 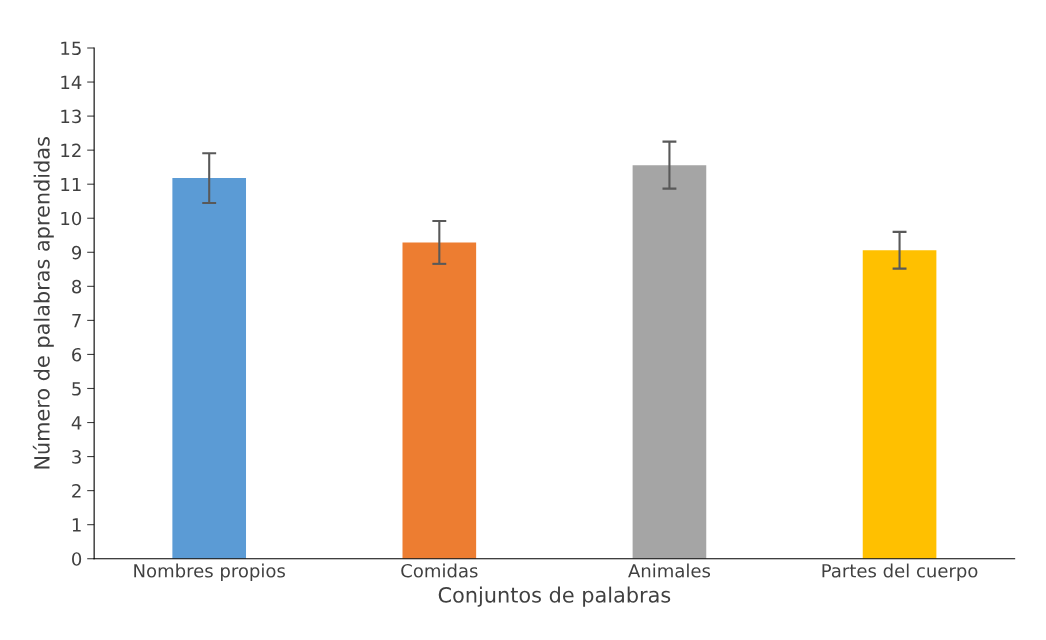 What do you see at coordinates (43, 303) in the screenshot?
I see `y-axis-title: Número de palabras aprendidas` at bounding box center [43, 303].